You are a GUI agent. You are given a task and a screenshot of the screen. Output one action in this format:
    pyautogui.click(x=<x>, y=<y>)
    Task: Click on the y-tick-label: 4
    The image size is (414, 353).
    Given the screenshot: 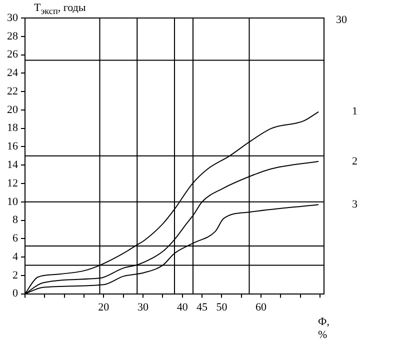 What is the action you would take?
    pyautogui.click(x=15, y=256)
    